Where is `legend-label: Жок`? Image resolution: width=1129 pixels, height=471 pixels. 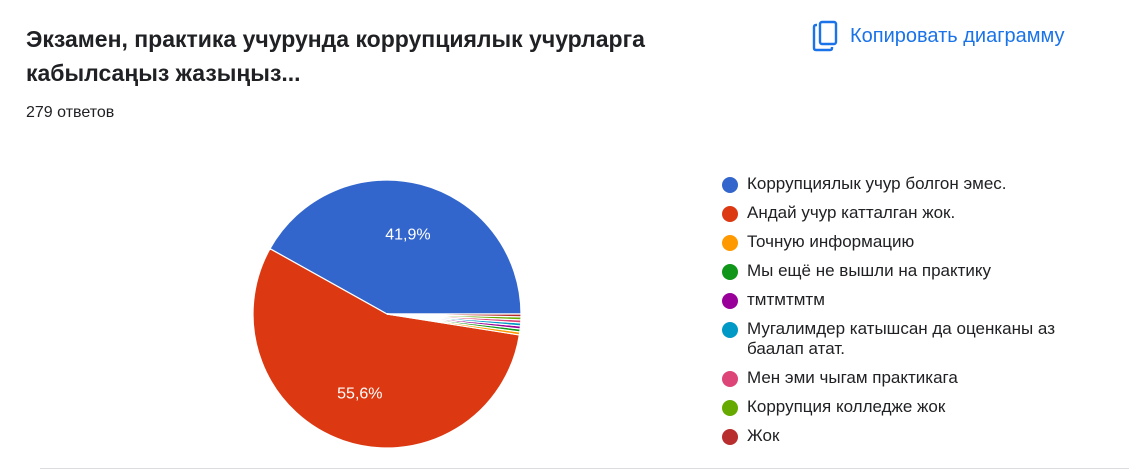 legend-label: Жок is located at coordinates (763, 435).